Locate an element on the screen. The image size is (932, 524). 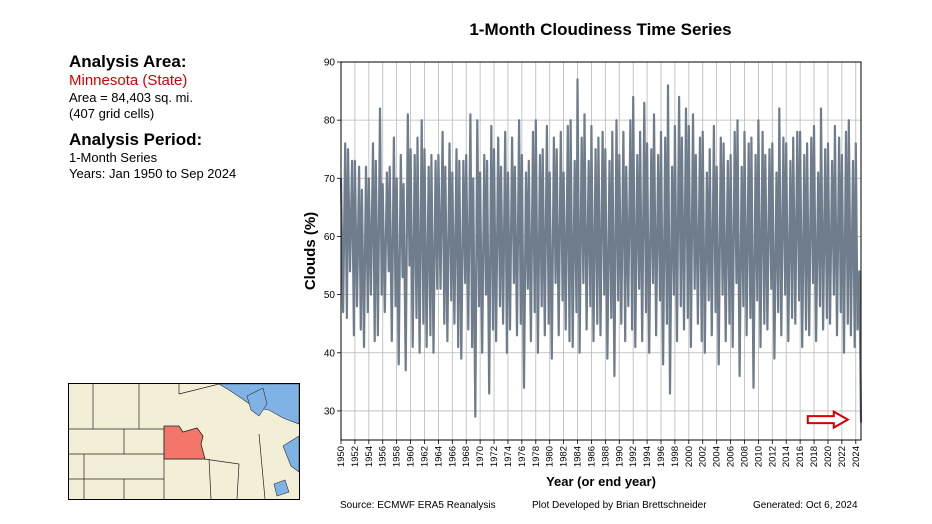
grid-cells-text: (407 grid cells) is located at coordinates (112, 113).